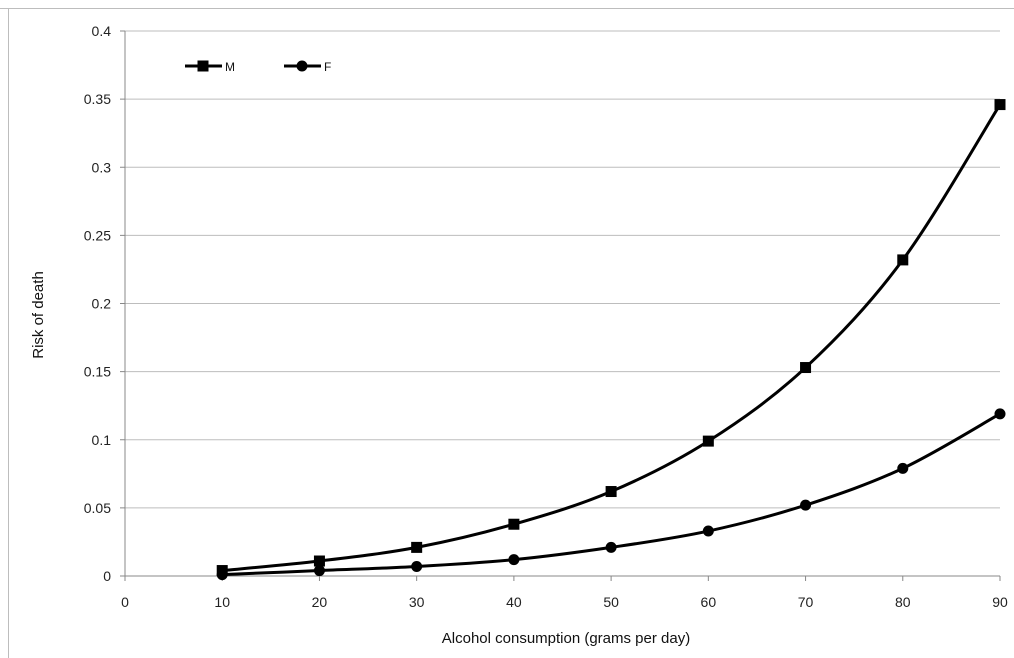 The height and width of the screenshot is (658, 1014). Describe the element at coordinates (102, 167) in the screenshot. I see `y-tick-label: 0.3` at that location.